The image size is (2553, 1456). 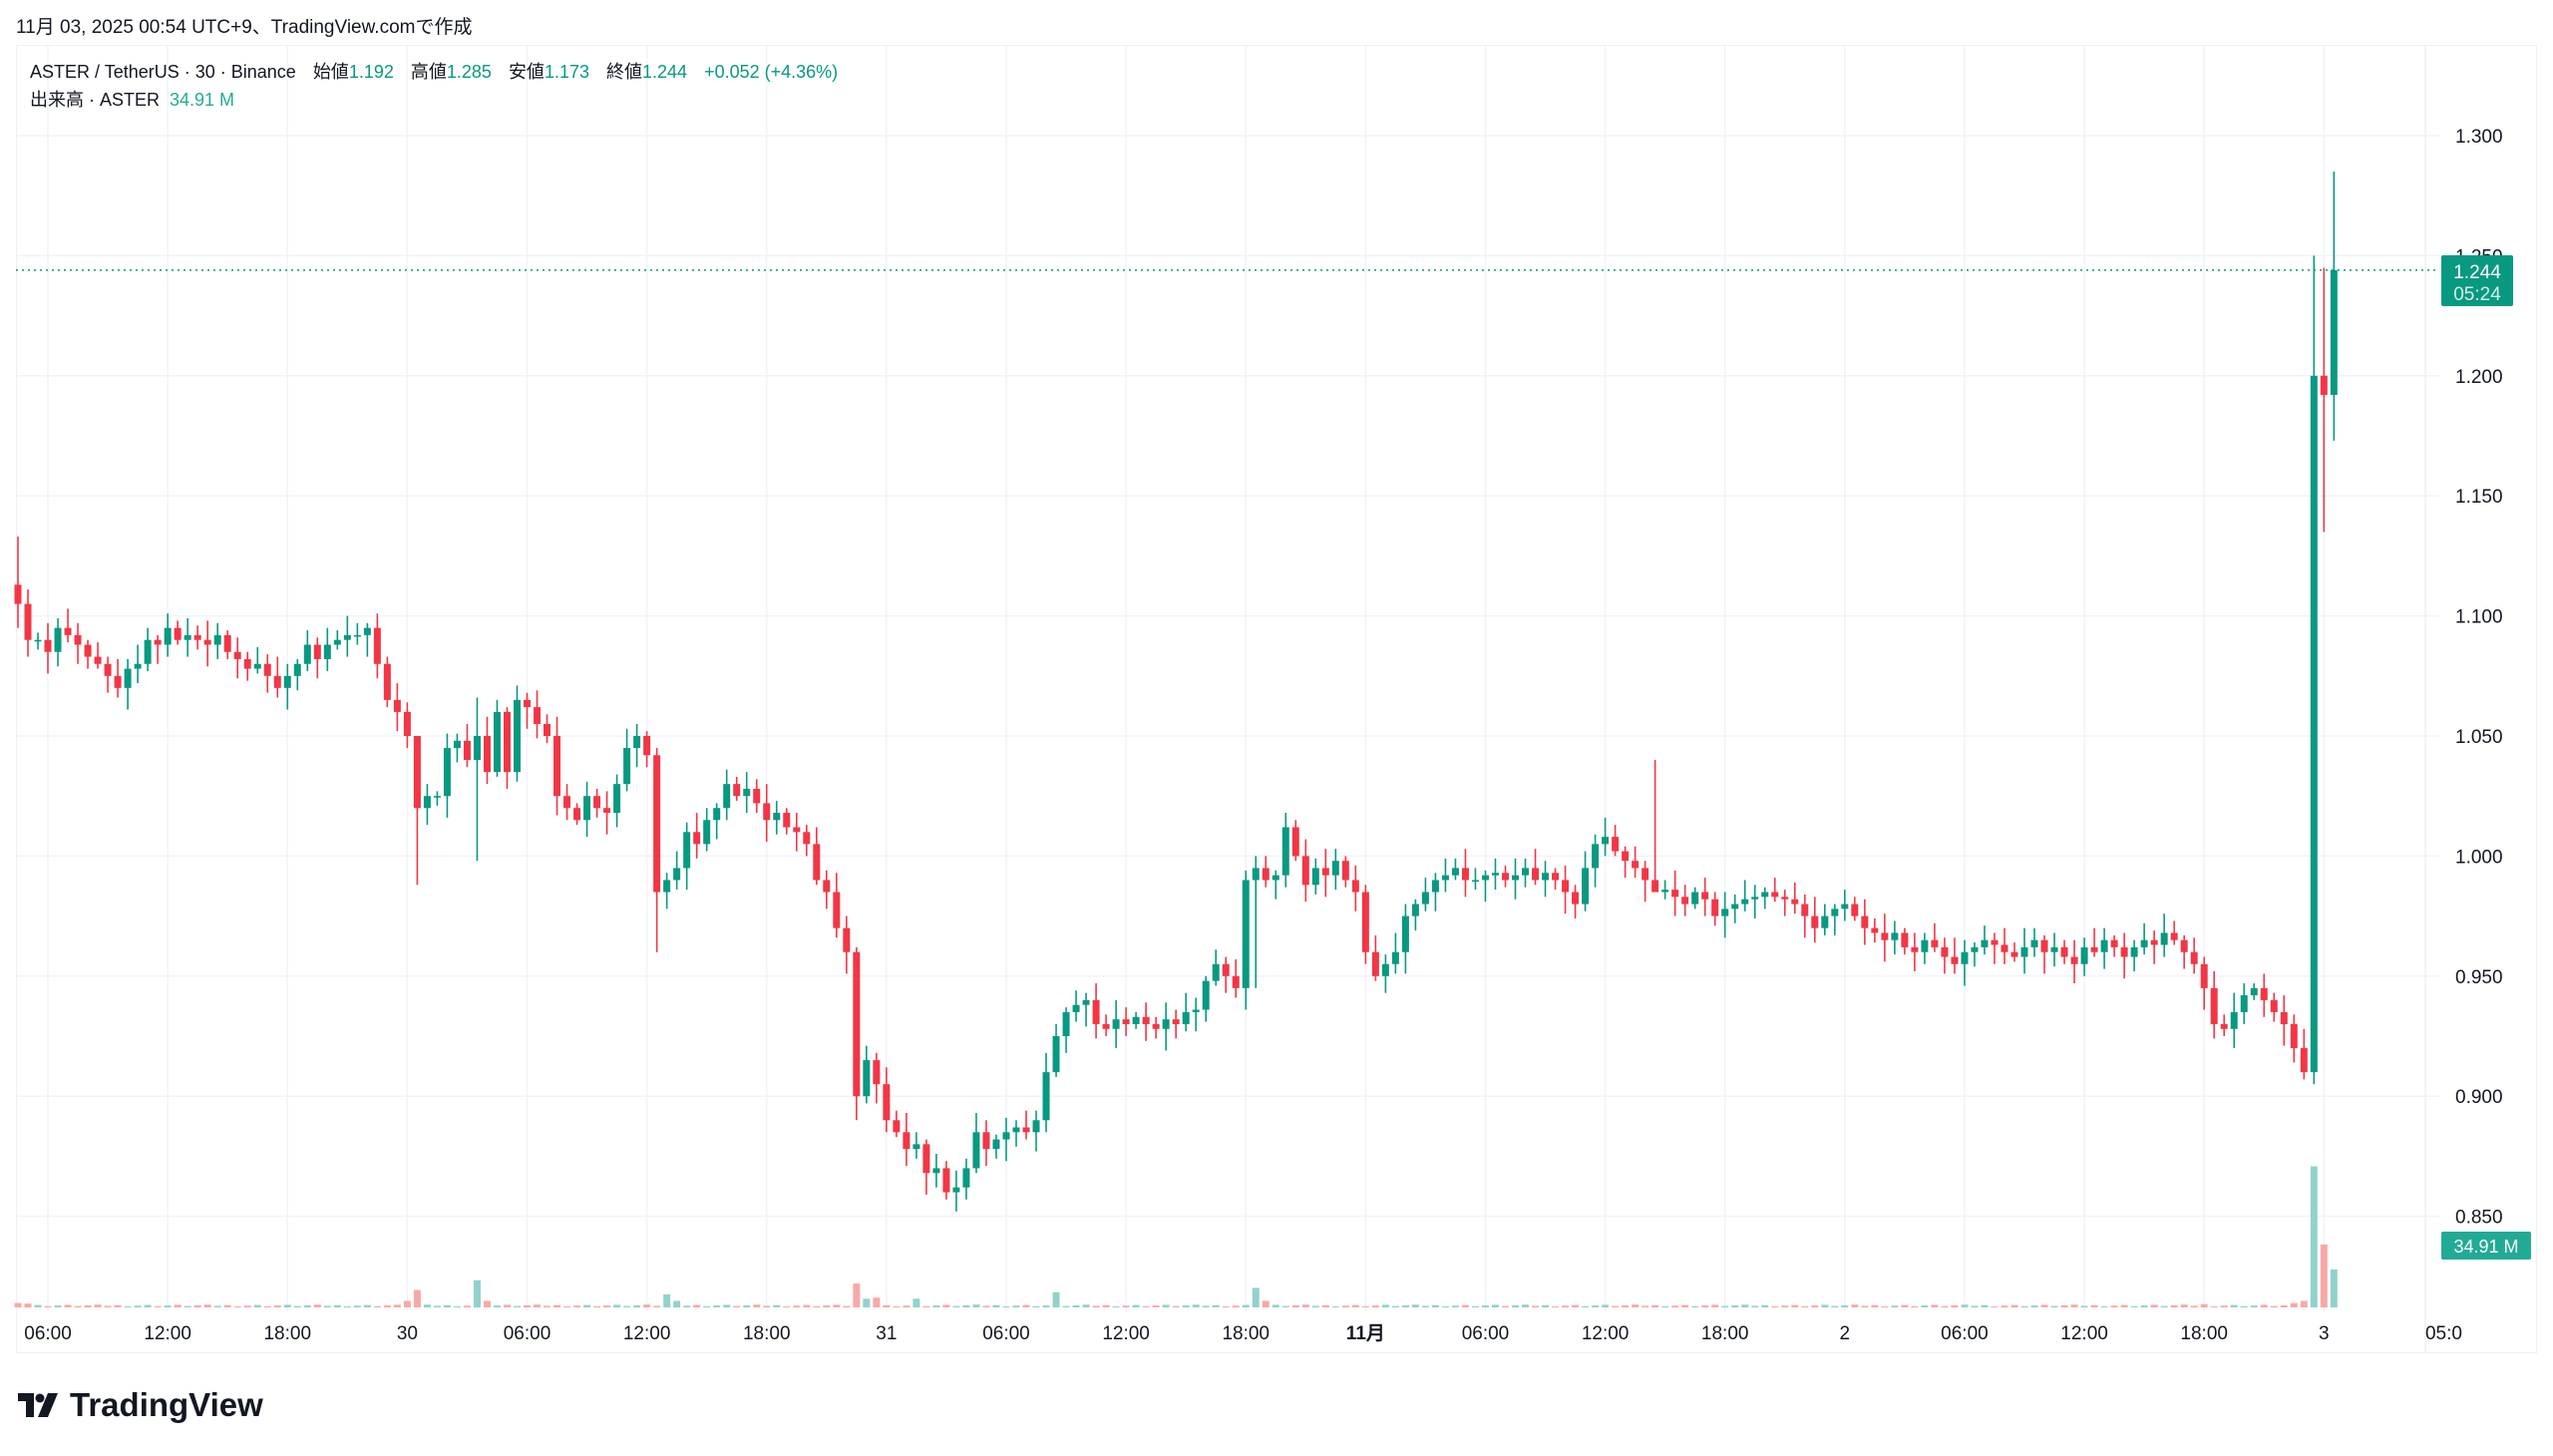 What do you see at coordinates (1725, 1333) in the screenshot?
I see `time-tick-label: 18:00` at bounding box center [1725, 1333].